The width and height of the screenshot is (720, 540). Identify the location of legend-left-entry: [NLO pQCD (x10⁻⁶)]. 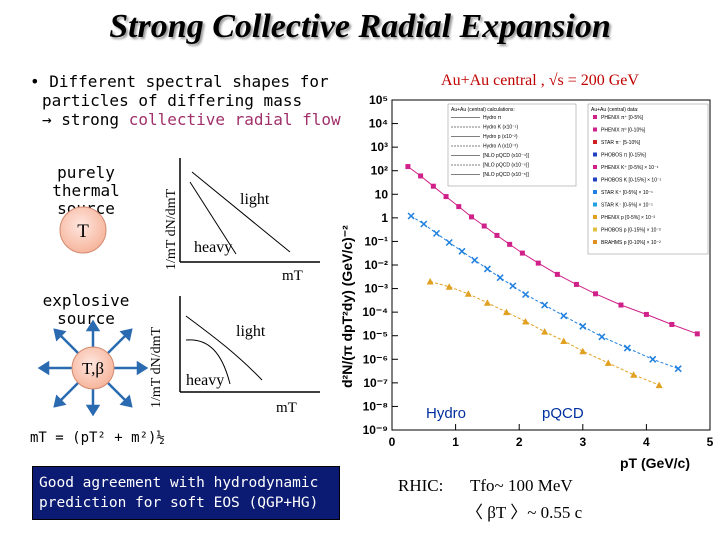
(506, 175).